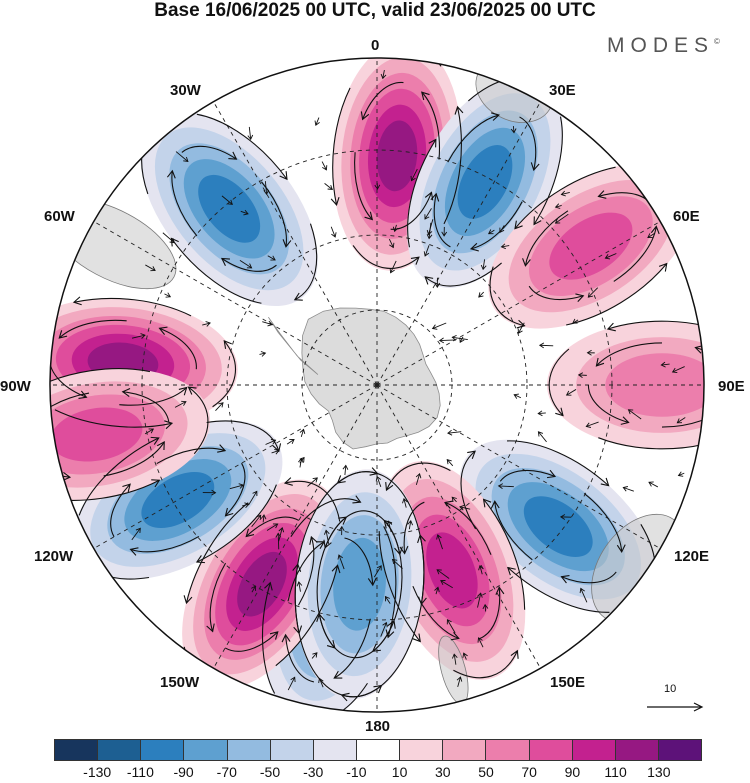 The height and width of the screenshot is (783, 750). Describe the element at coordinates (670, 689) in the screenshot. I see `vector-reference-label: 10` at that location.